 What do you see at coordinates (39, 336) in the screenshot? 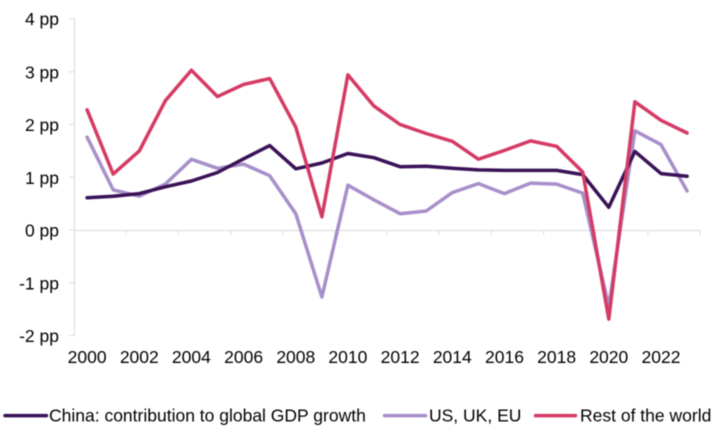
I see `svg-text: -2 pp` at bounding box center [39, 336].